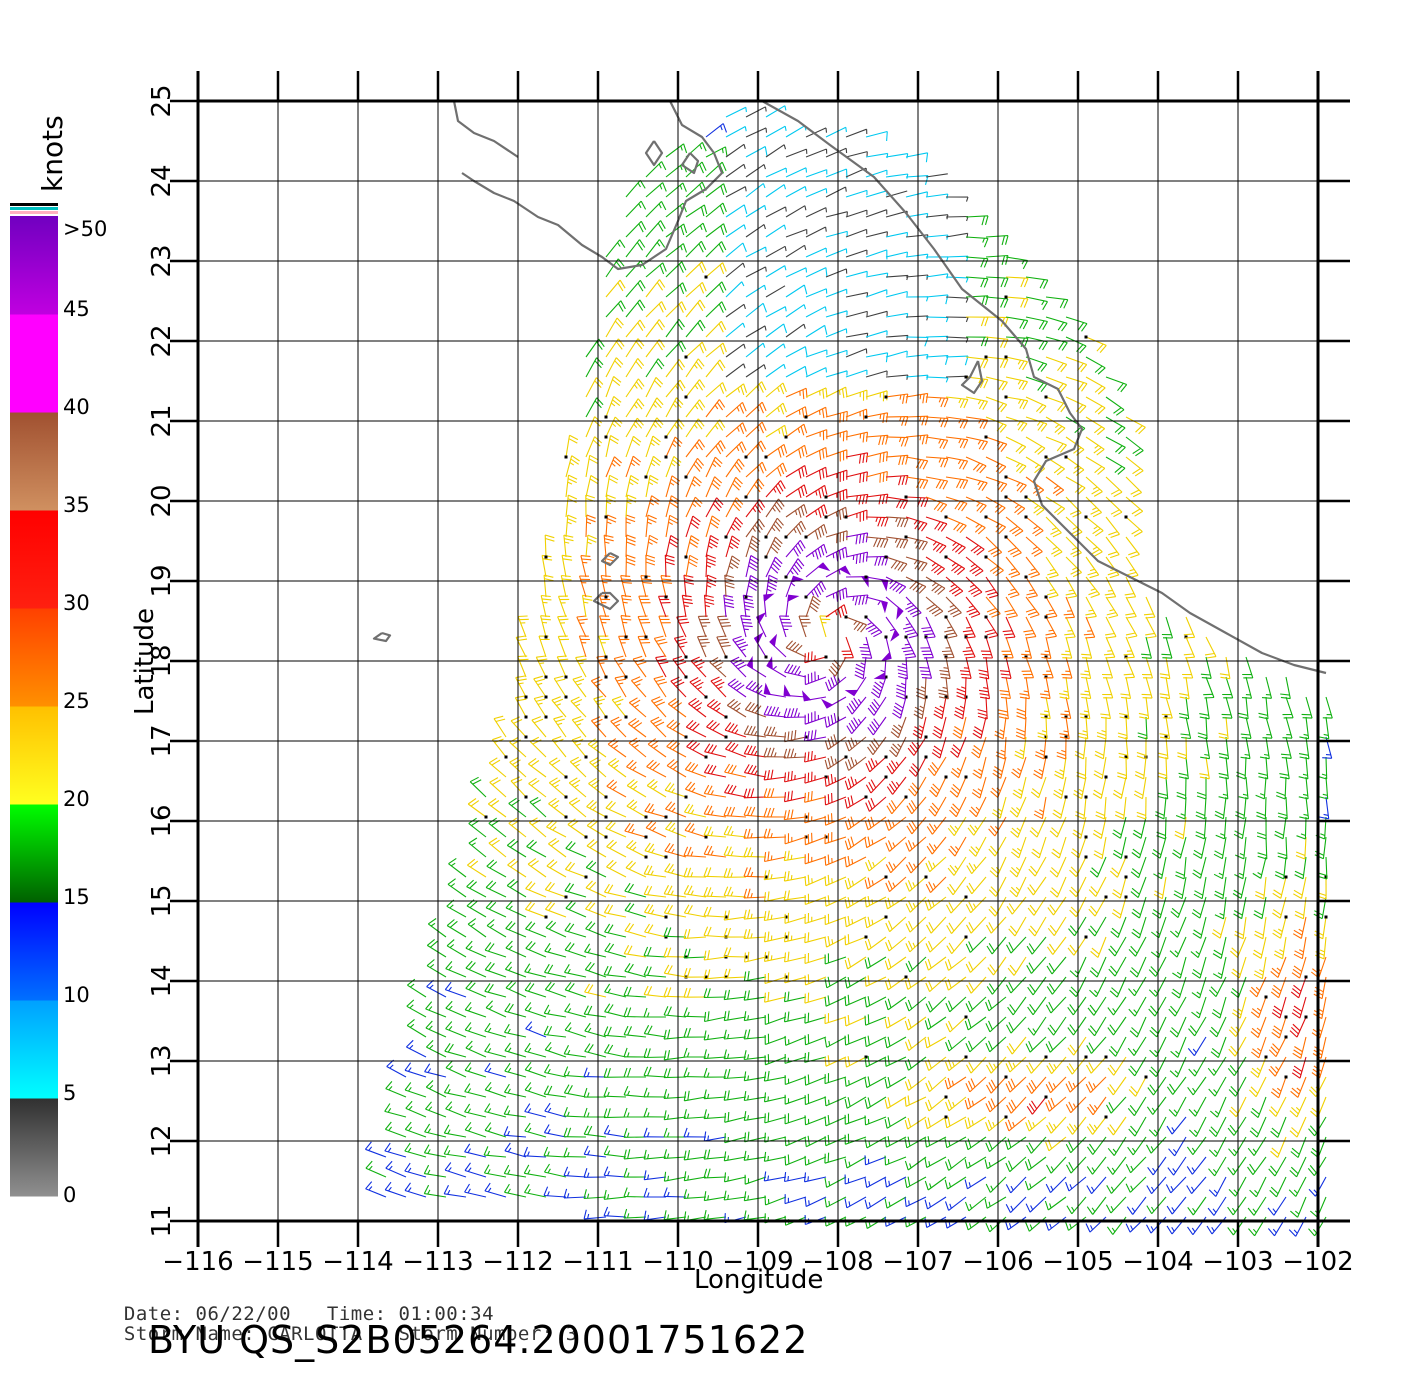 The width and height of the screenshot is (1420, 1400). What do you see at coordinates (34, 1147) in the screenshot?
I see `colorbar-segment` at bounding box center [34, 1147].